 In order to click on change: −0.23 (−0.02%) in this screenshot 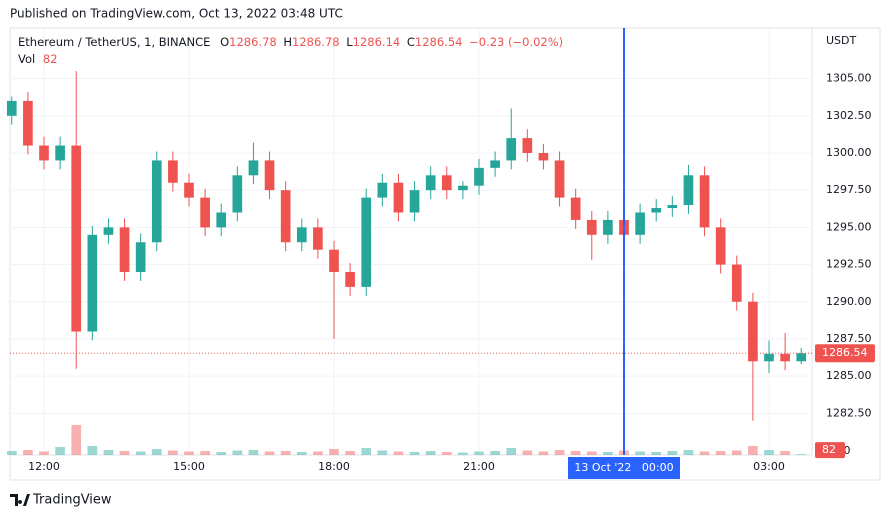, I will do `click(516, 42)`.